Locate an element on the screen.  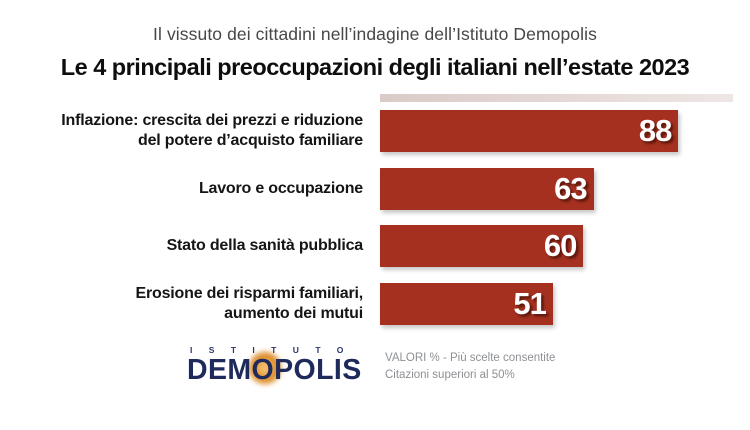
bar-track: 51 is located at coordinates (549, 304).